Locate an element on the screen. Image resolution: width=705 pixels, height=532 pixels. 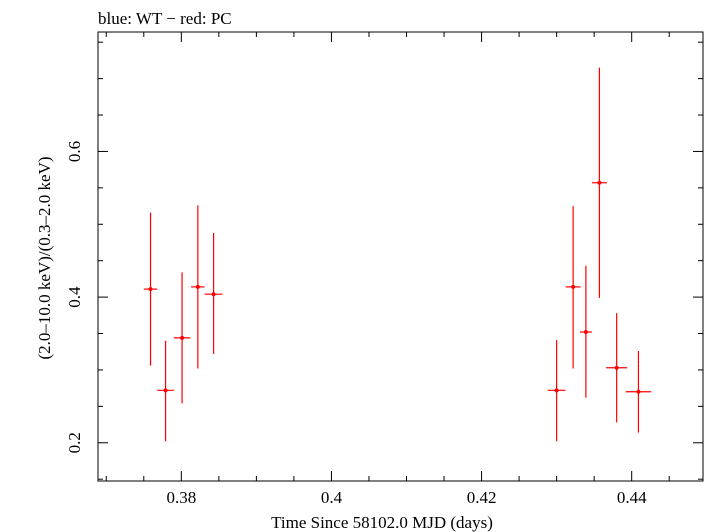
chart-title: blue: WT − red: PC is located at coordinates (165, 18).